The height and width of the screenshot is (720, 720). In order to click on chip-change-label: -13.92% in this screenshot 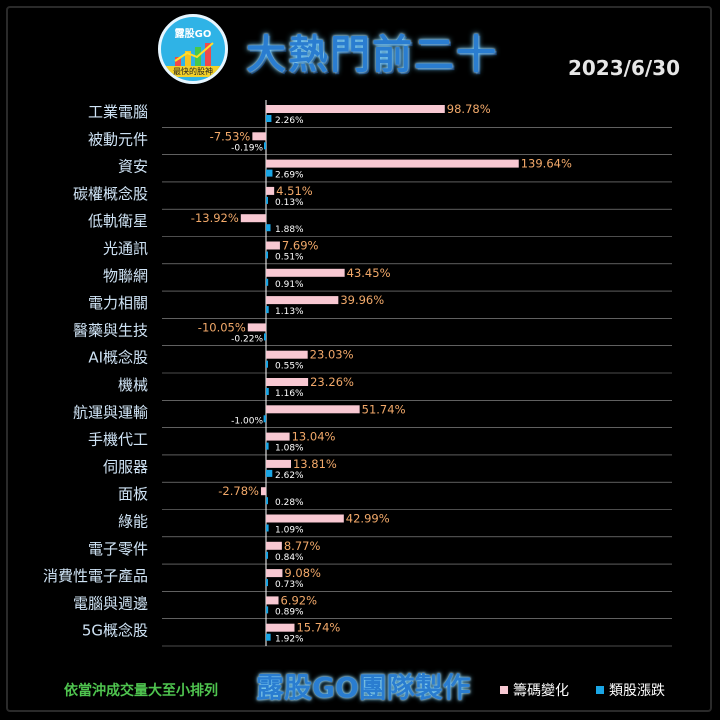, I will do `click(215, 218)`.